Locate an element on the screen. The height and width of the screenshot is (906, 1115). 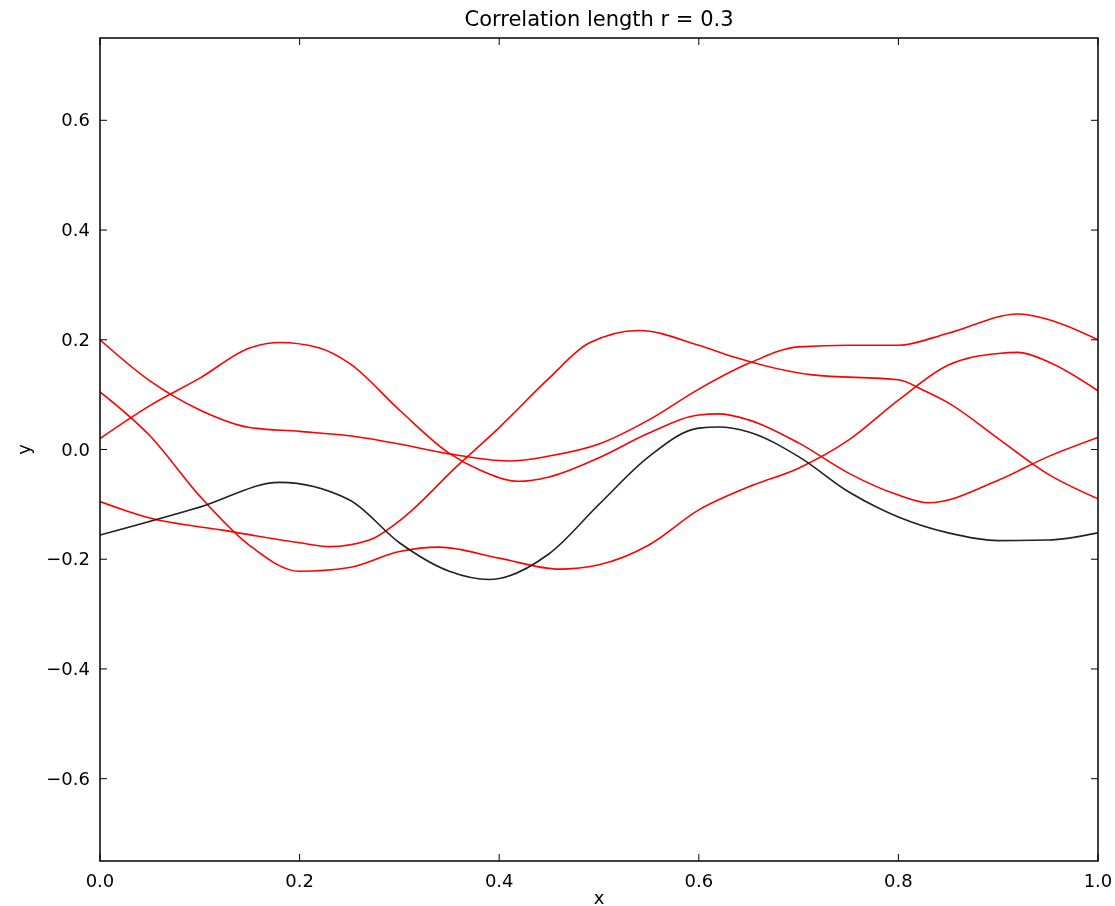
y-tick-label: −0.2 is located at coordinates (68, 559).